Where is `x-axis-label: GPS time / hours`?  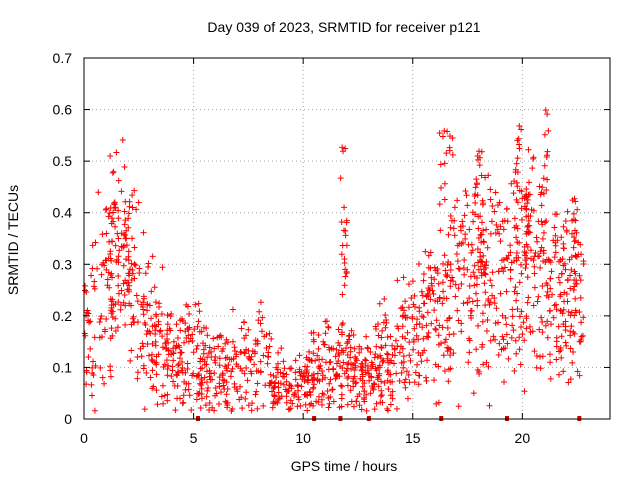
x-axis-label: GPS time / hours is located at coordinates (344, 466).